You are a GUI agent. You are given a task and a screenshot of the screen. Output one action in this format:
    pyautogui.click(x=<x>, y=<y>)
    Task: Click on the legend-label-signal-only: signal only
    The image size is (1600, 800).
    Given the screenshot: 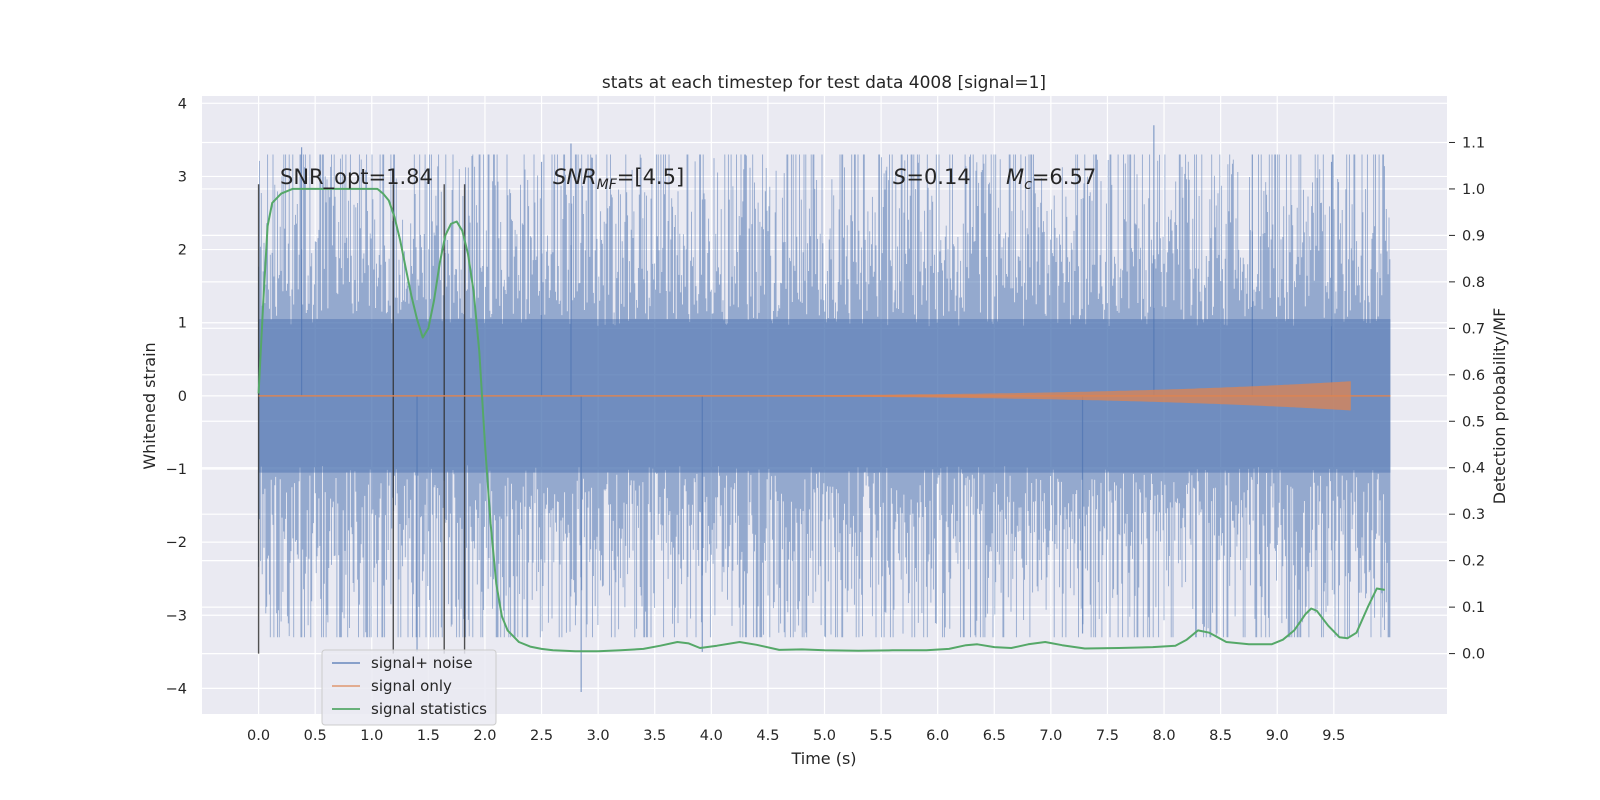 What is the action you would take?
    pyautogui.click(x=411, y=686)
    